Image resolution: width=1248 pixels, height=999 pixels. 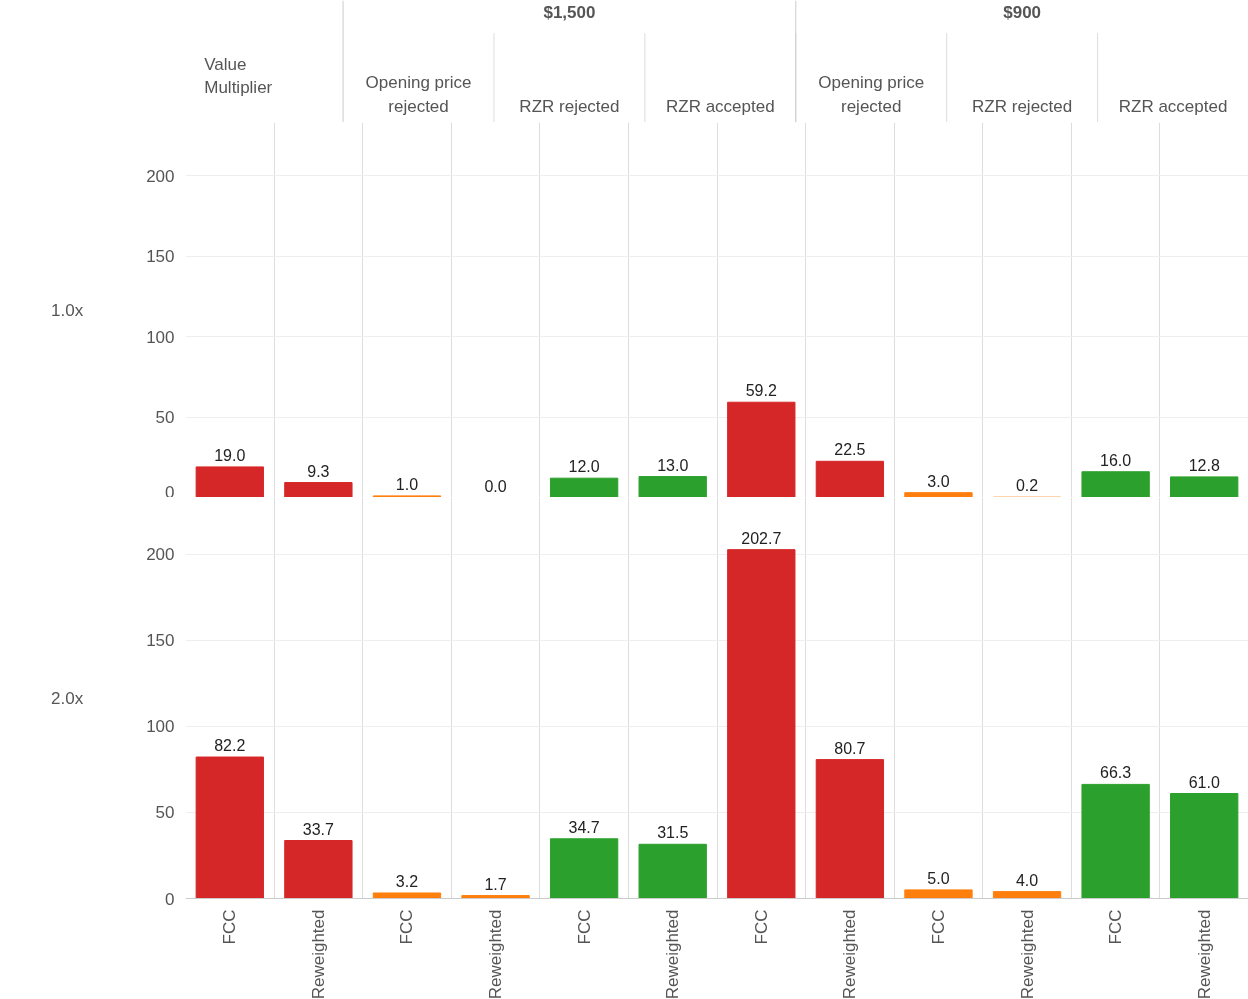 I want to click on data-label: 19.0, so click(x=230, y=455).